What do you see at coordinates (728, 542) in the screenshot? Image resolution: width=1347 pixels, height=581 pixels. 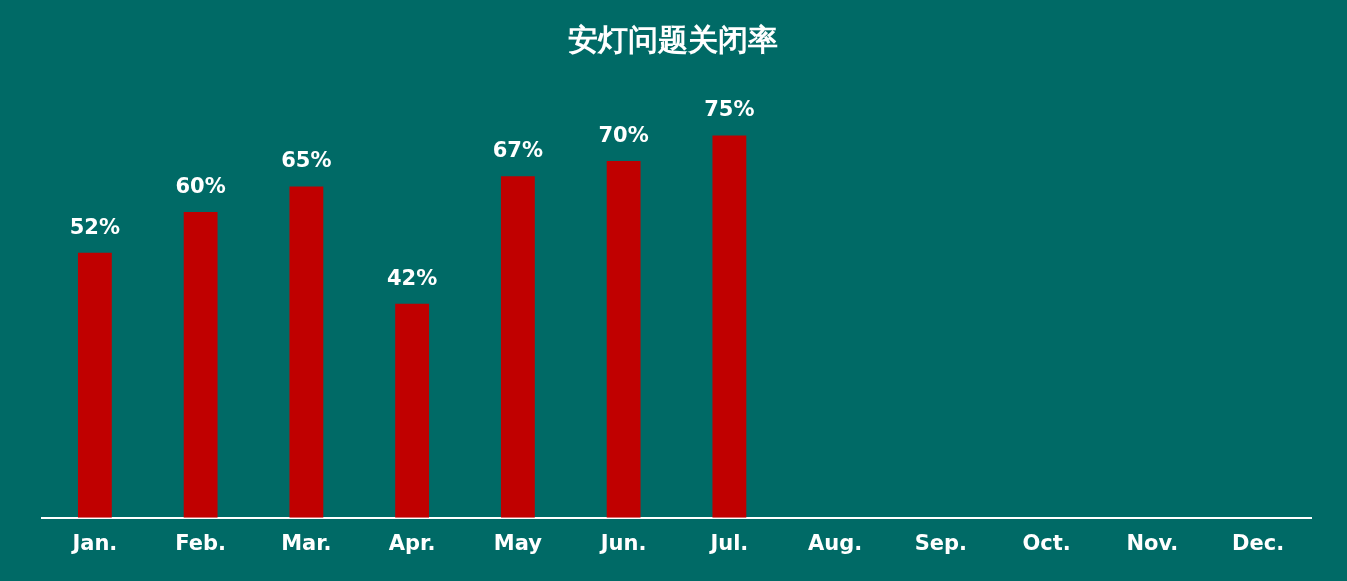 I see `x-tick-label: Jul.` at bounding box center [728, 542].